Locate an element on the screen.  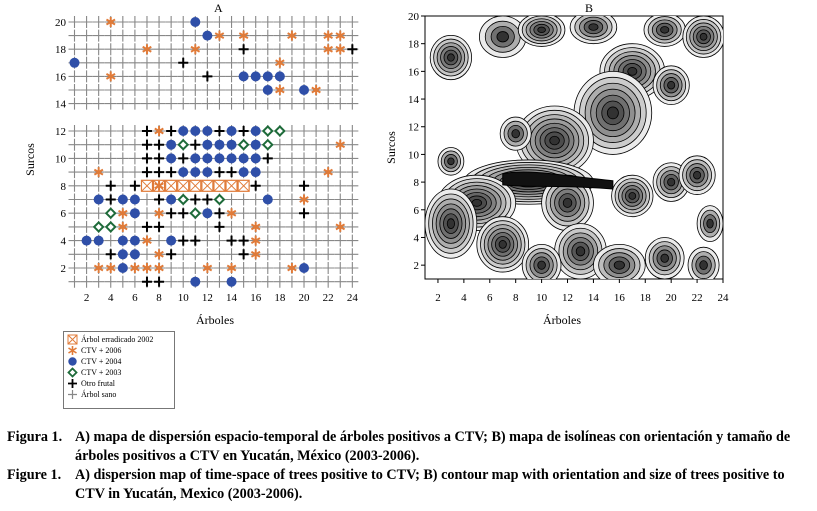
cross-icon is located at coordinates (72, 383).